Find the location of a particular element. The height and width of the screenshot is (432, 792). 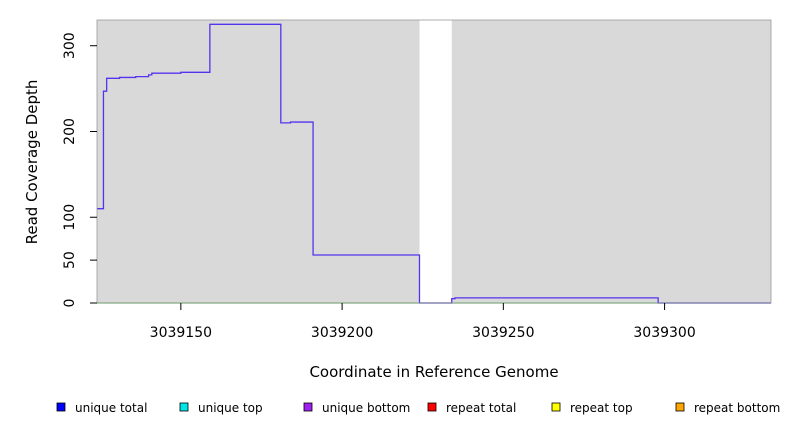

y-tick-label: 200 is located at coordinates (70, 131).